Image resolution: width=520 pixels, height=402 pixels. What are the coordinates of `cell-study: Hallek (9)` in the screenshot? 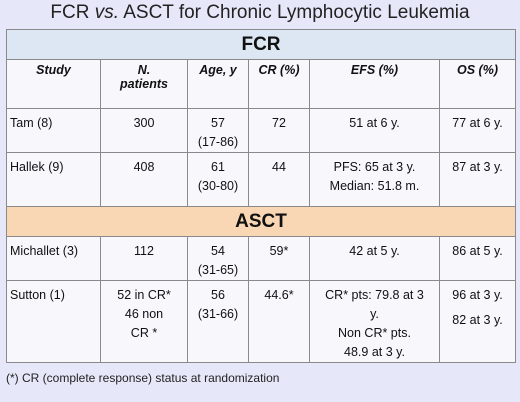 It's located at (53, 179).